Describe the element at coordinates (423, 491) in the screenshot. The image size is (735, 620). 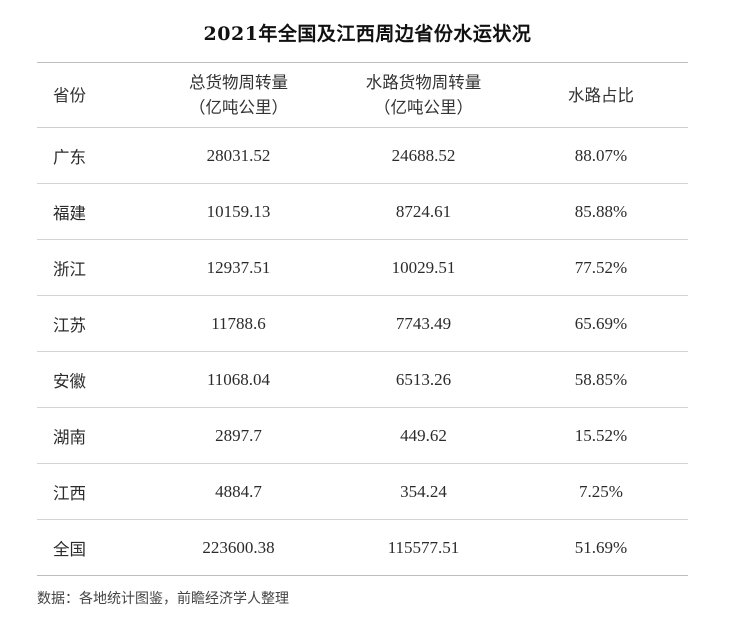
I see `cell-water-turnover: 354.24` at that location.